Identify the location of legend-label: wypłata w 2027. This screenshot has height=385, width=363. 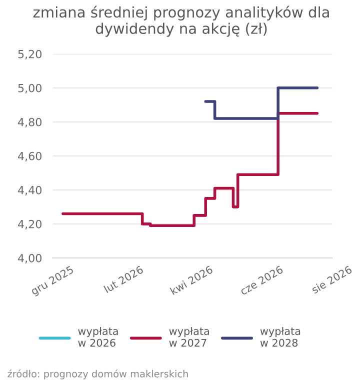
(189, 337).